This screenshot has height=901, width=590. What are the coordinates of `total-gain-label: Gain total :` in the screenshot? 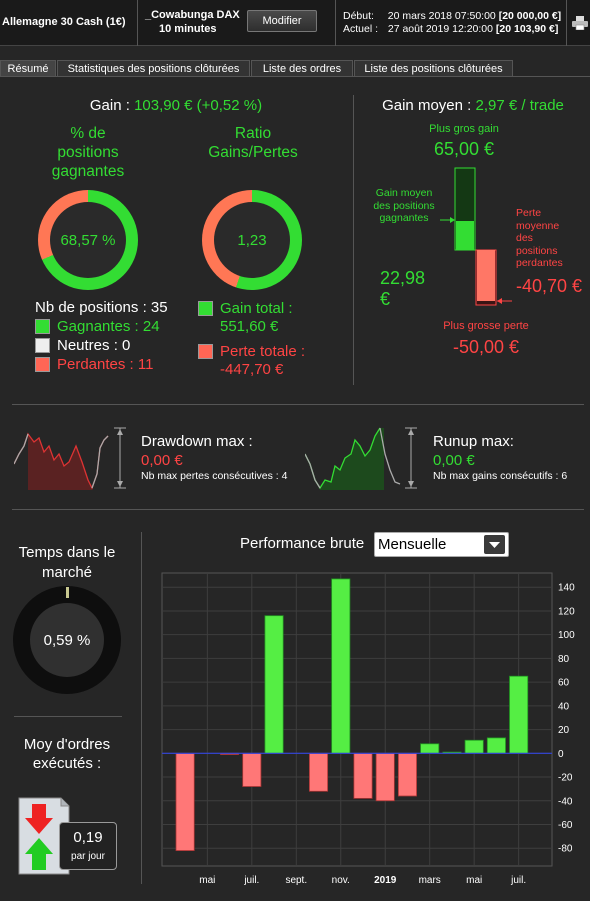 It's located at (256, 308).